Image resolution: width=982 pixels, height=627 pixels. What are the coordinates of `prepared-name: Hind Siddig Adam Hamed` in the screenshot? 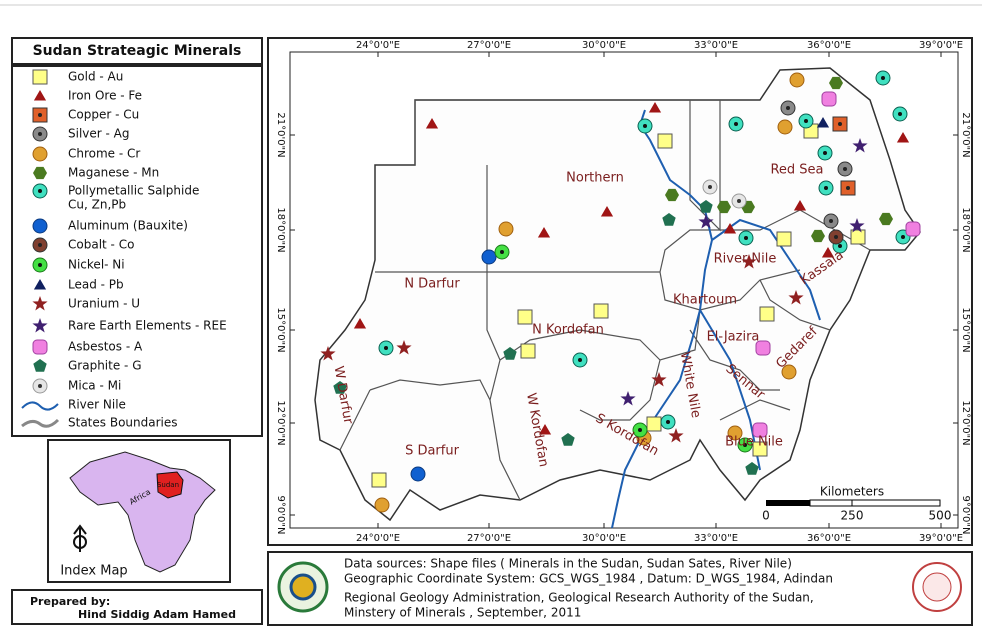 It's located at (157, 614).